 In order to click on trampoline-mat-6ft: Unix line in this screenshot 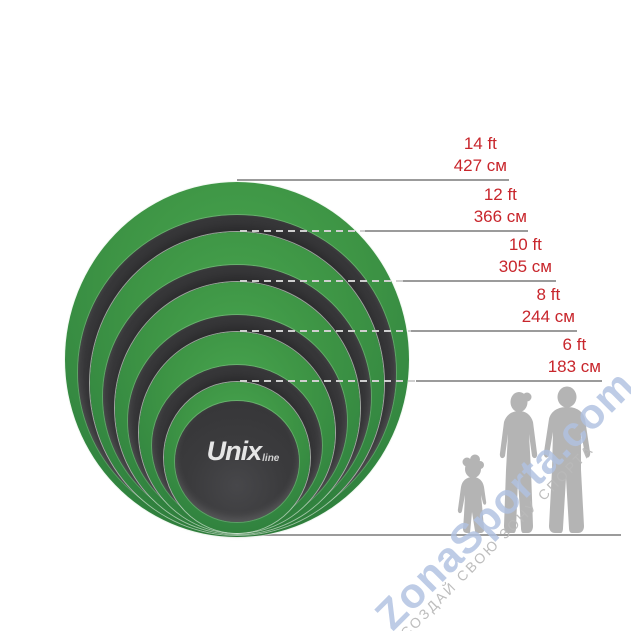, I will do `click(237, 461)`.